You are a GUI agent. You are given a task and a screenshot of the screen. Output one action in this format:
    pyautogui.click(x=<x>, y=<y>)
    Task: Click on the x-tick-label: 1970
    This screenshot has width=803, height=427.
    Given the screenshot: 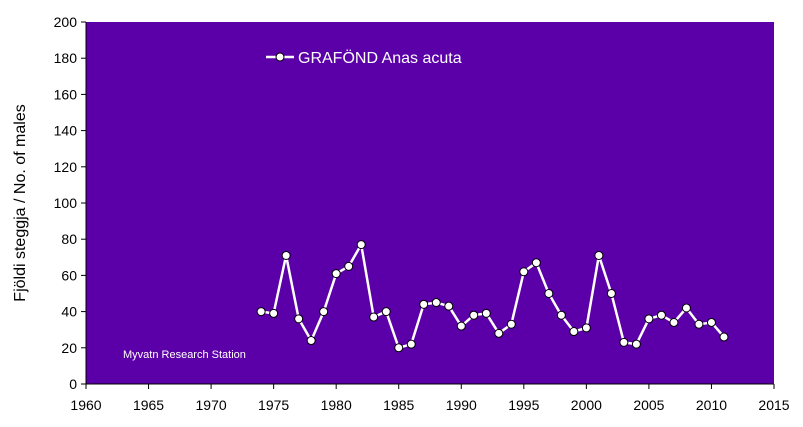 What is the action you would take?
    pyautogui.click(x=211, y=405)
    